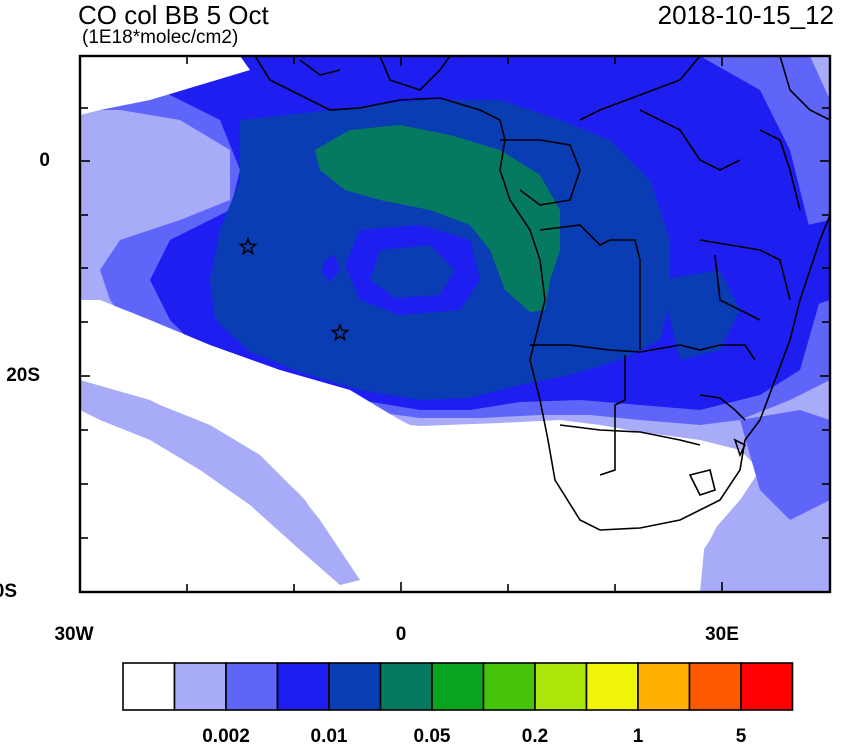  Describe the element at coordinates (173, 15) in the screenshot. I see `map-title: CO col BB 5 Oct` at that location.